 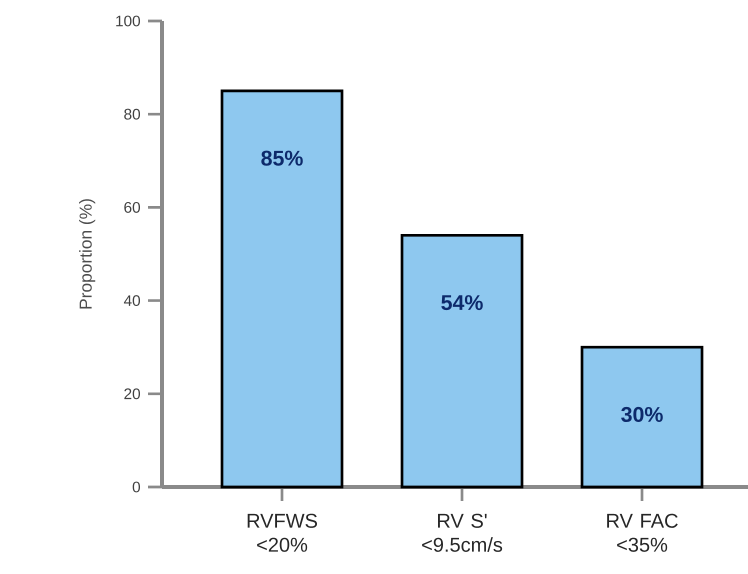 What do you see at coordinates (87, 253) in the screenshot?
I see `y-axis-title: Proportion (%)` at bounding box center [87, 253].